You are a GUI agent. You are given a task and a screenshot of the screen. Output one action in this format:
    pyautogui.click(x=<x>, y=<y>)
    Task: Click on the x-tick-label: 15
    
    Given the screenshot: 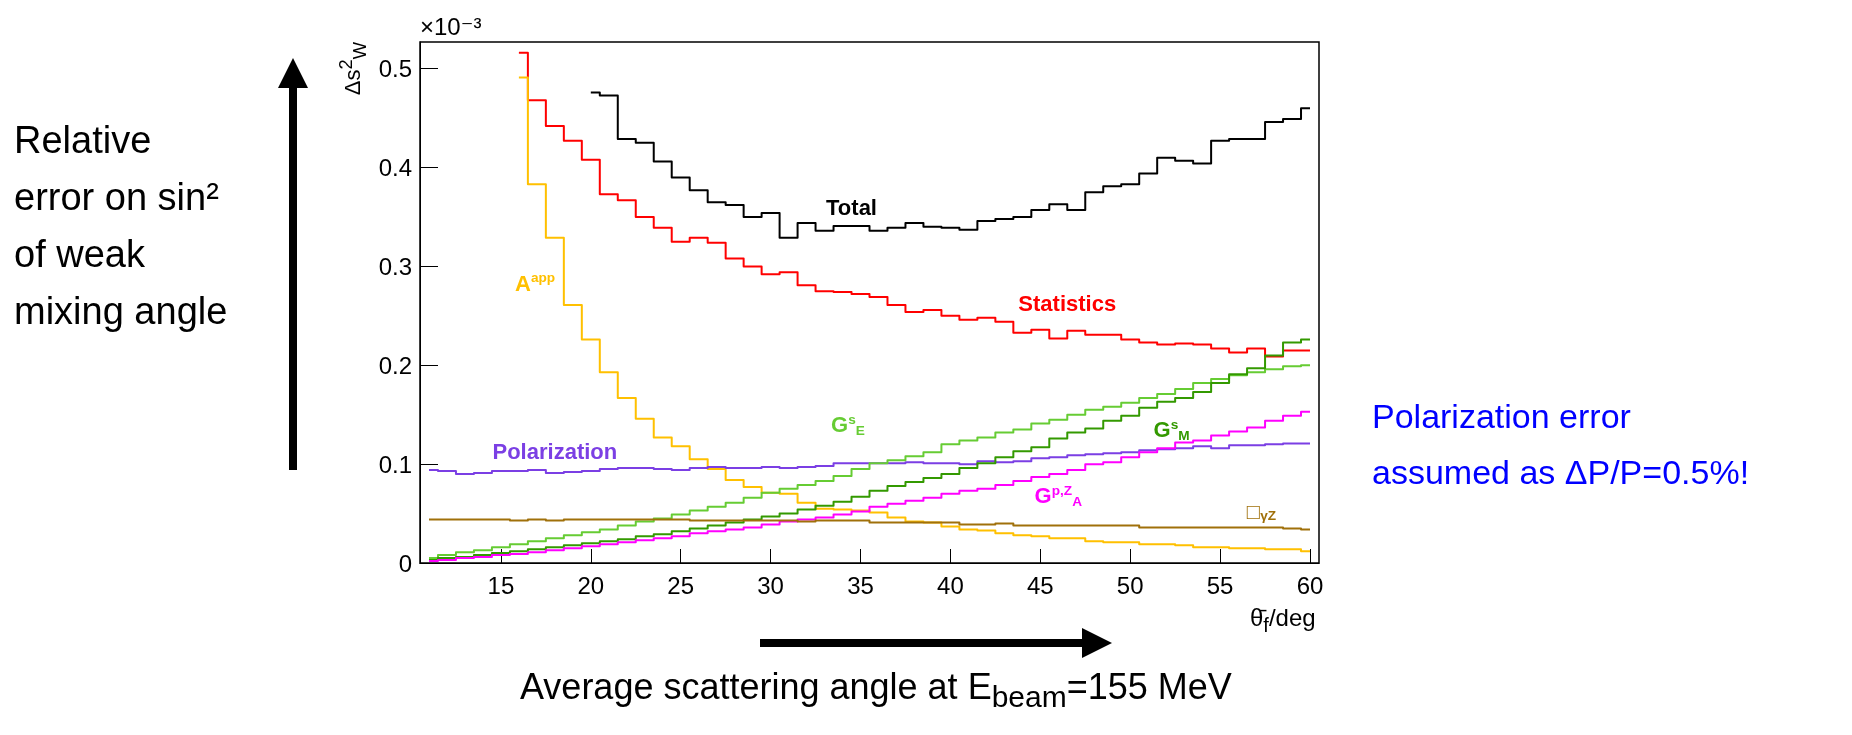 What is the action you would take?
    pyautogui.click(x=501, y=585)
    